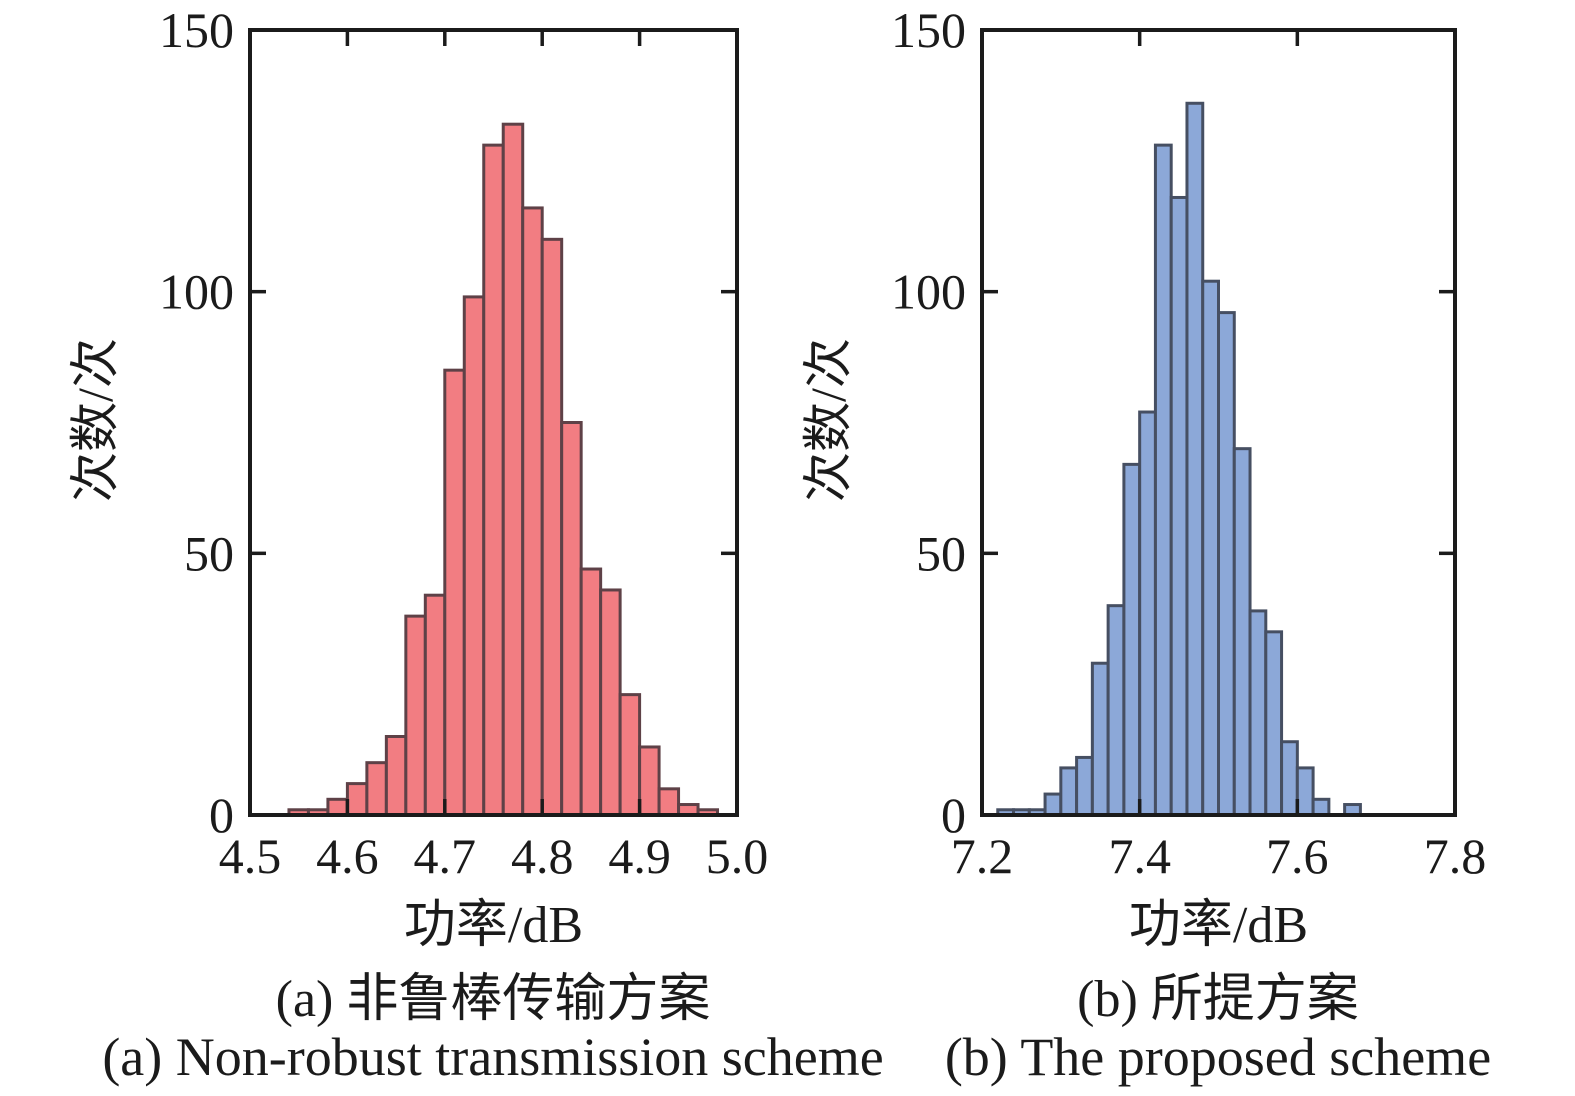 The height and width of the screenshot is (1096, 1575). Describe the element at coordinates (1139, 854) in the screenshot. I see `x-tick-label: 7.4` at that location.